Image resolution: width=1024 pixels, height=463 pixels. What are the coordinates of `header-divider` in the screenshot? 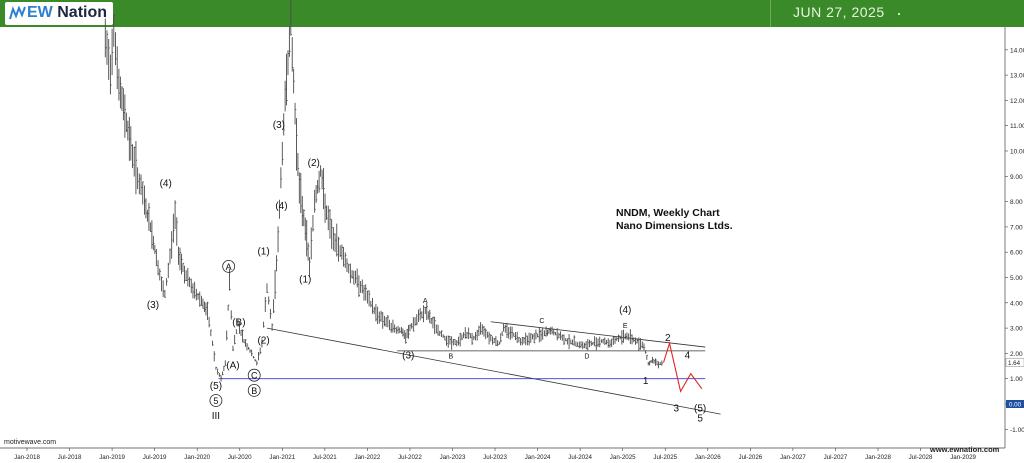 It's located at (770, 13).